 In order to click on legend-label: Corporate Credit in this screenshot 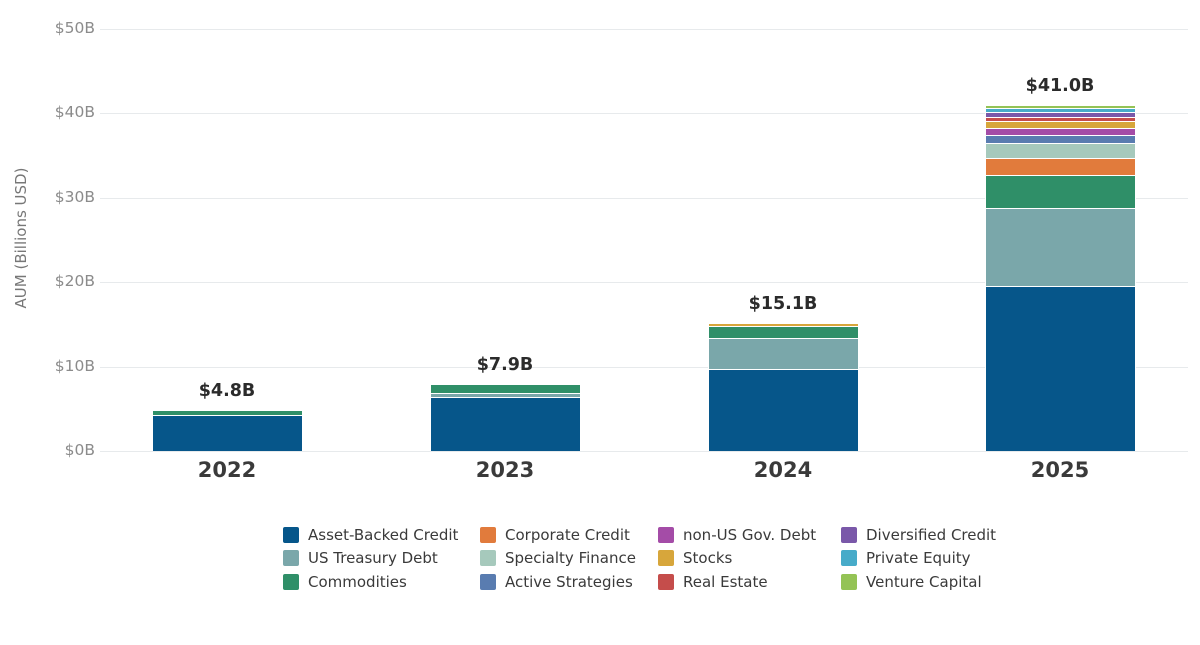, I will do `click(567, 534)`.